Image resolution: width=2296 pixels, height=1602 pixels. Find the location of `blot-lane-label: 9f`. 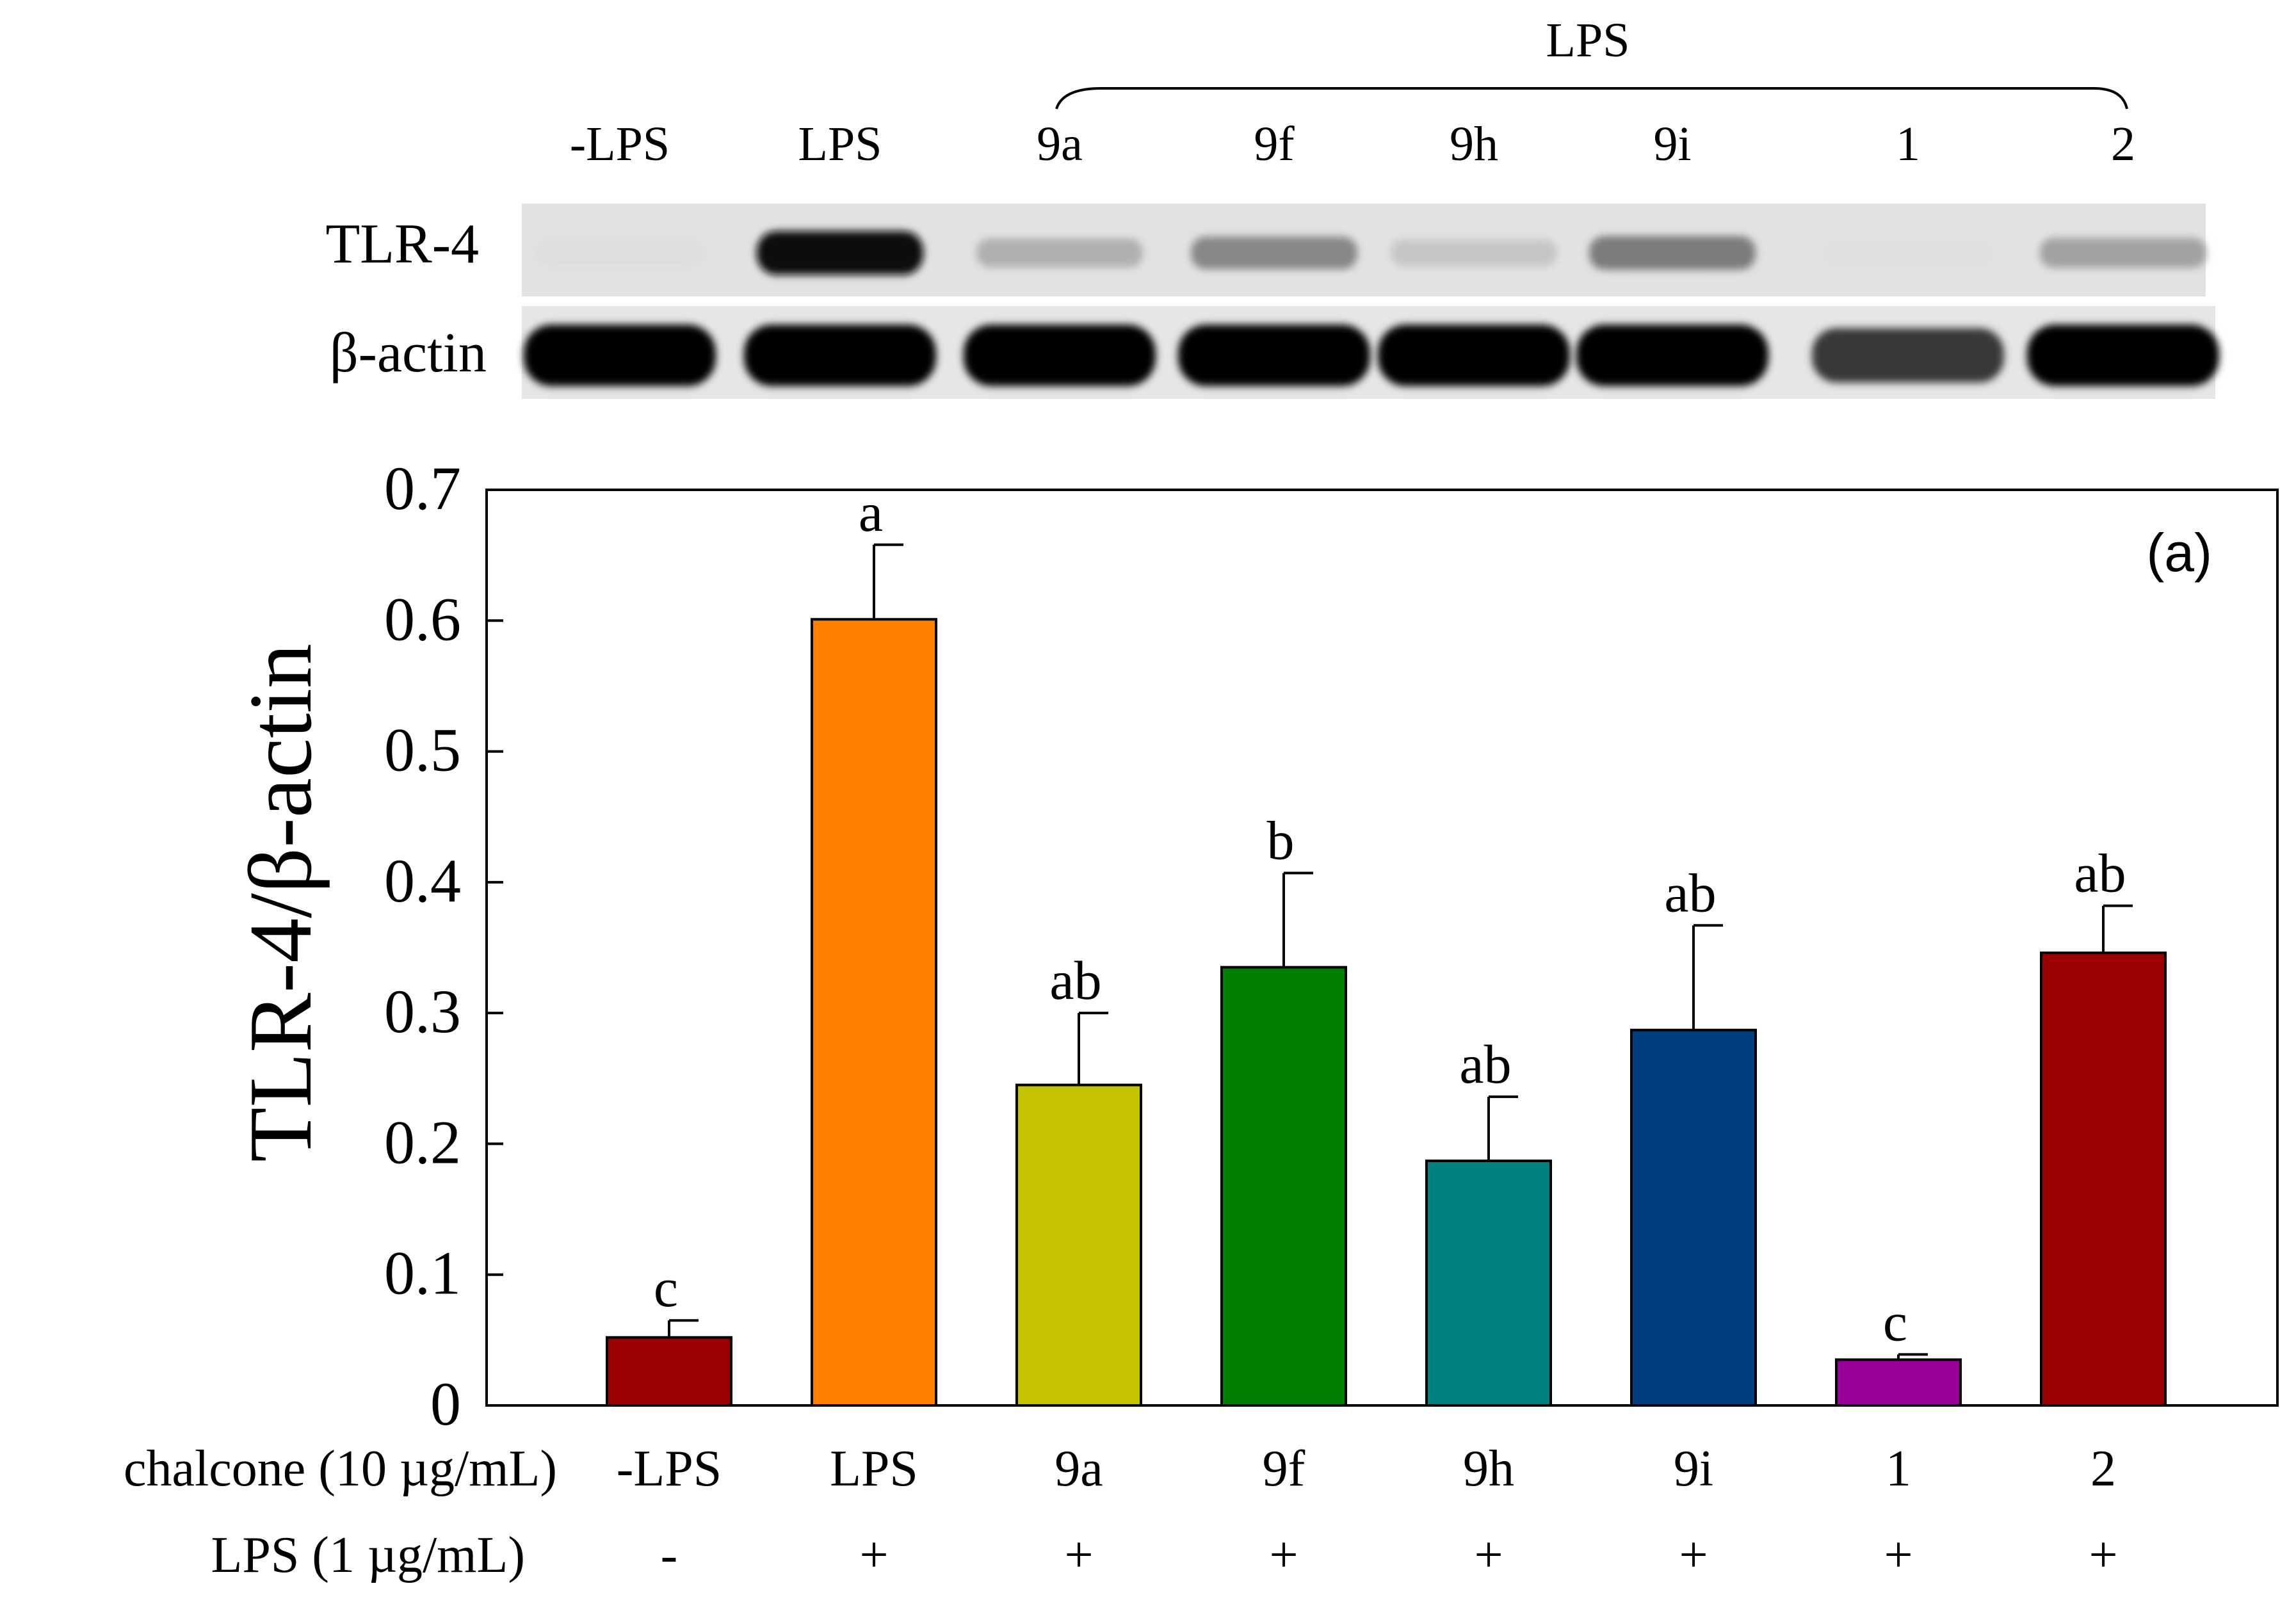

blot-lane-label: 9f is located at coordinates (1274, 144).